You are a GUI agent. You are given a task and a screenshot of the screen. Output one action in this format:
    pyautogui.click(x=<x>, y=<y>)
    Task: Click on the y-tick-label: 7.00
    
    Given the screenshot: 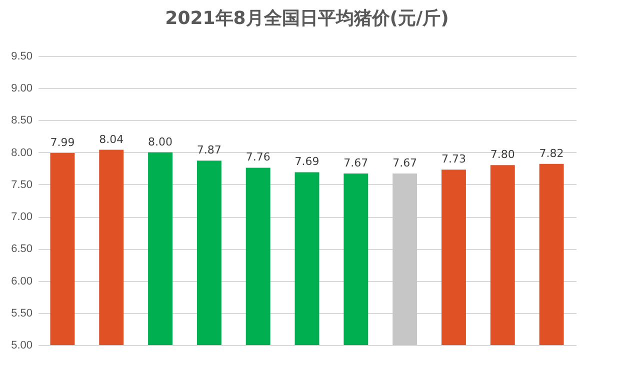 What is the action you would take?
    pyautogui.click(x=21, y=217)
    